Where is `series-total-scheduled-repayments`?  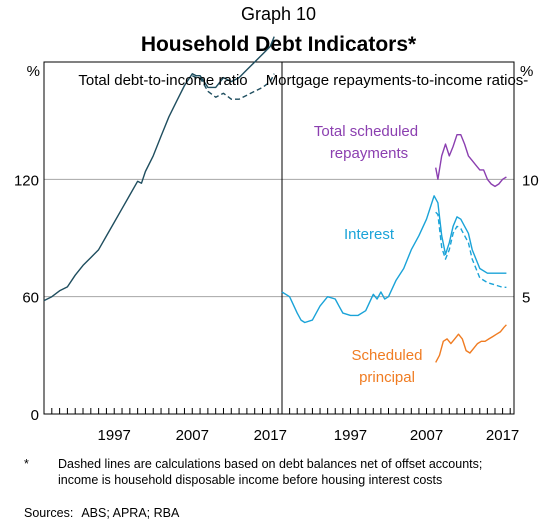 series-total-scheduled-repayments is located at coordinates (471, 160).